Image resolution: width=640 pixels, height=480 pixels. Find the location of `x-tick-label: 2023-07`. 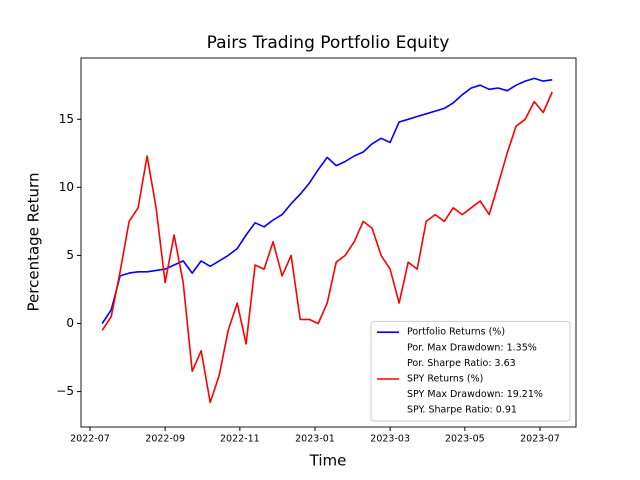

x-tick-label: 2023-07 is located at coordinates (540, 439).